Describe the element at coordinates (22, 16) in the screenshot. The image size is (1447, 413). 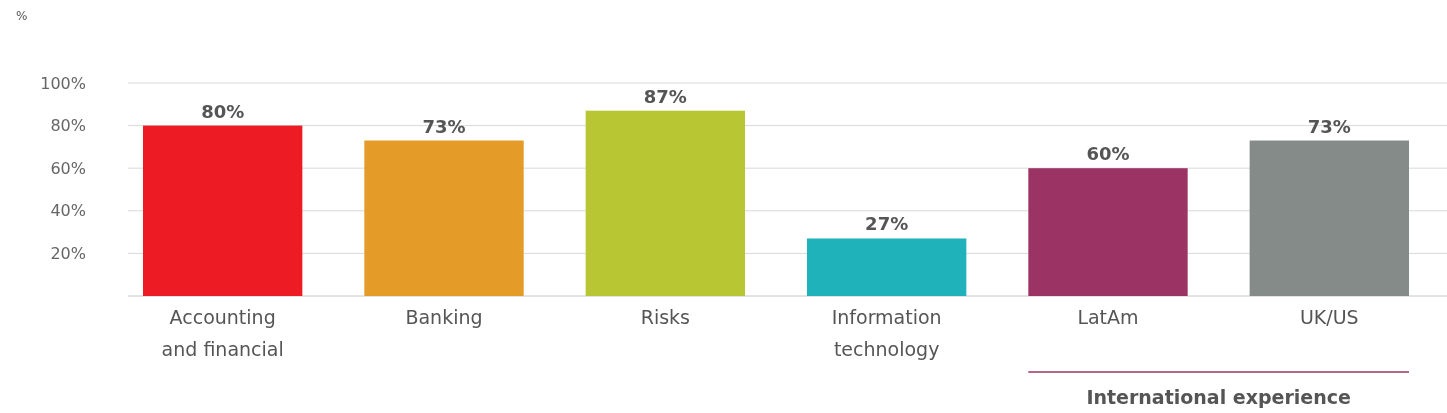
I see `y-axis-title: %` at that location.